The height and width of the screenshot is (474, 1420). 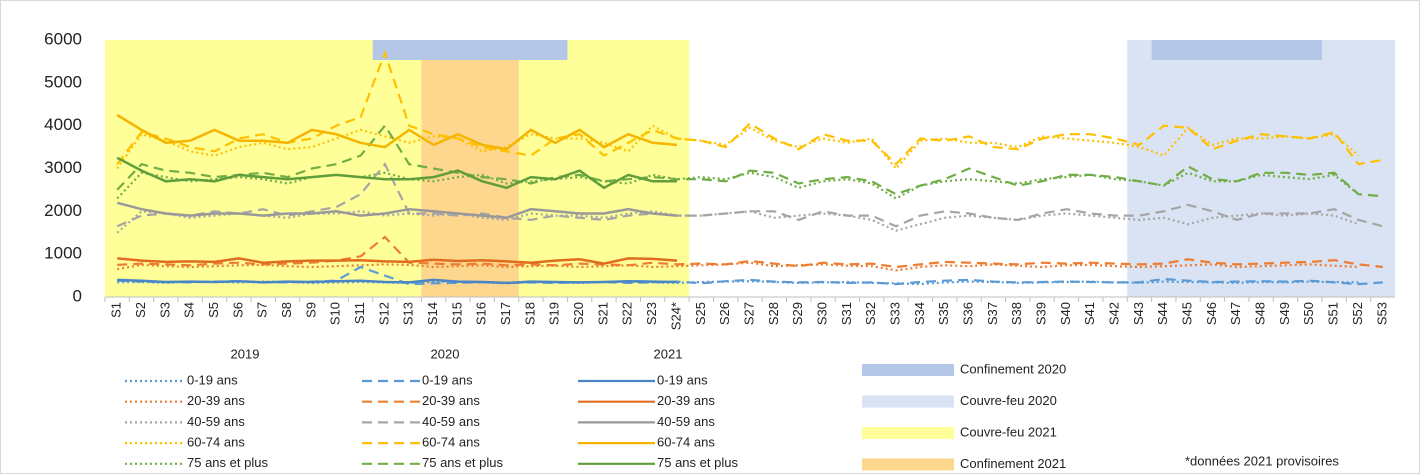 What do you see at coordinates (63, 210) in the screenshot?
I see `y-tick-label: 2000` at bounding box center [63, 210].